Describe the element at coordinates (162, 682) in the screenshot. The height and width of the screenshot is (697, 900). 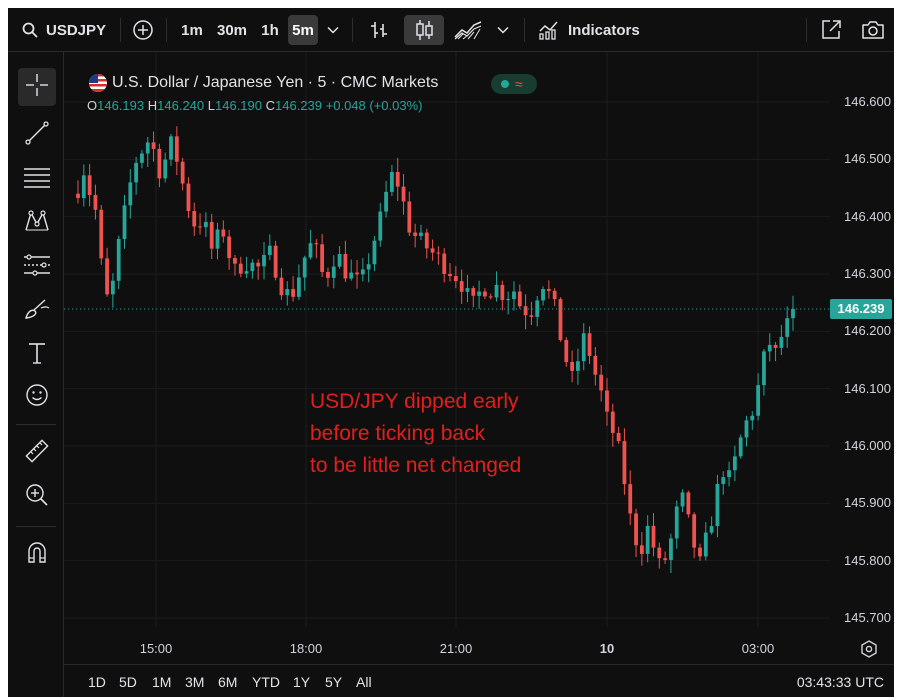
I see `range-1m-button: 1M` at that location.